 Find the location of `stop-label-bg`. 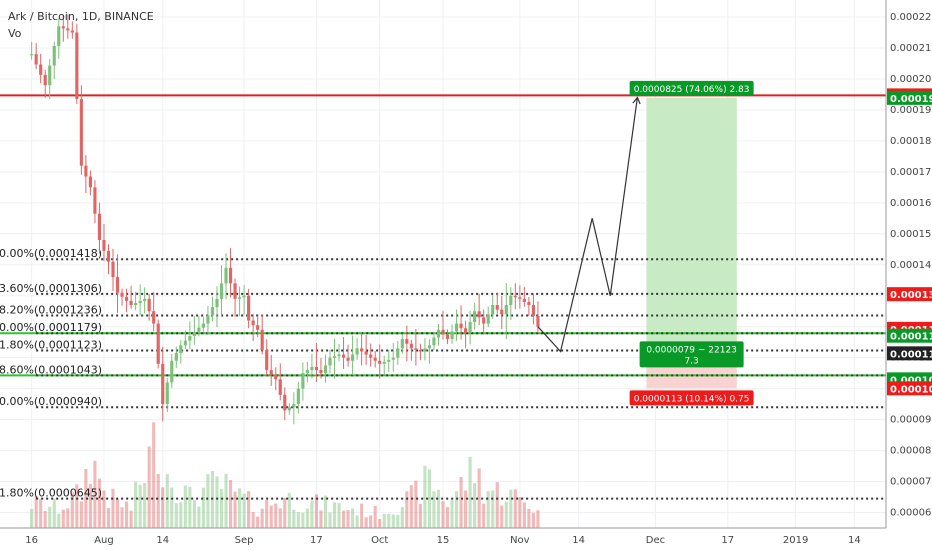

stop-label-bg is located at coordinates (691, 398).